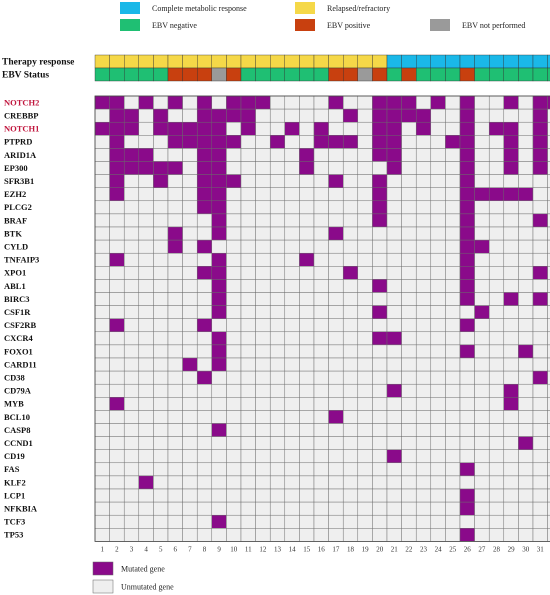 Image resolution: width=550 pixels, height=595 pixels. Describe the element at coordinates (132, 549) in the screenshot. I see `sample-label-3: 3` at that location.